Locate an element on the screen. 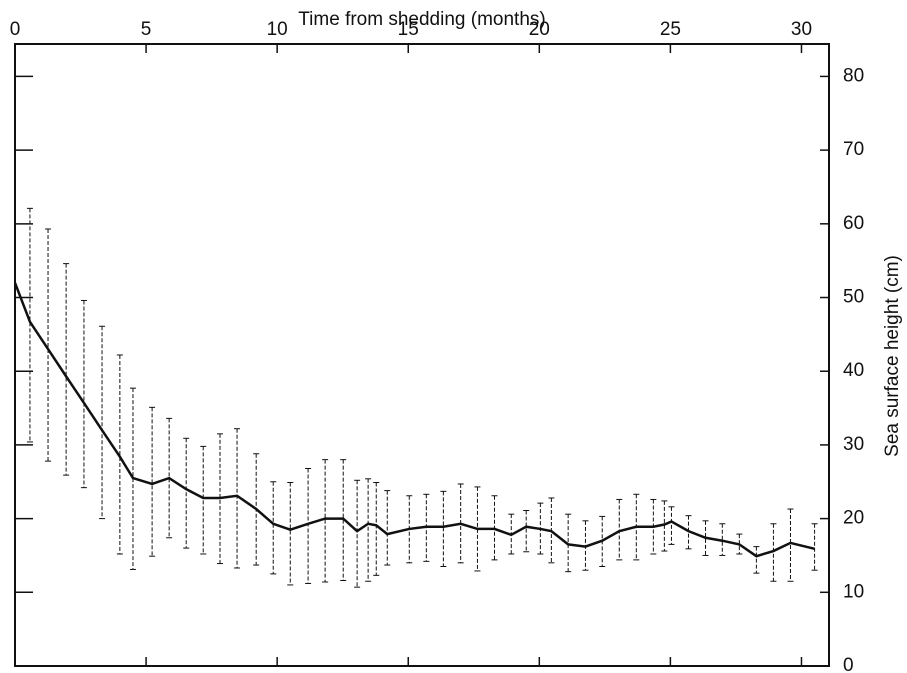 This screenshot has width=907, height=673. y-axis-title: Sea surface height (cm) is located at coordinates (892, 356).